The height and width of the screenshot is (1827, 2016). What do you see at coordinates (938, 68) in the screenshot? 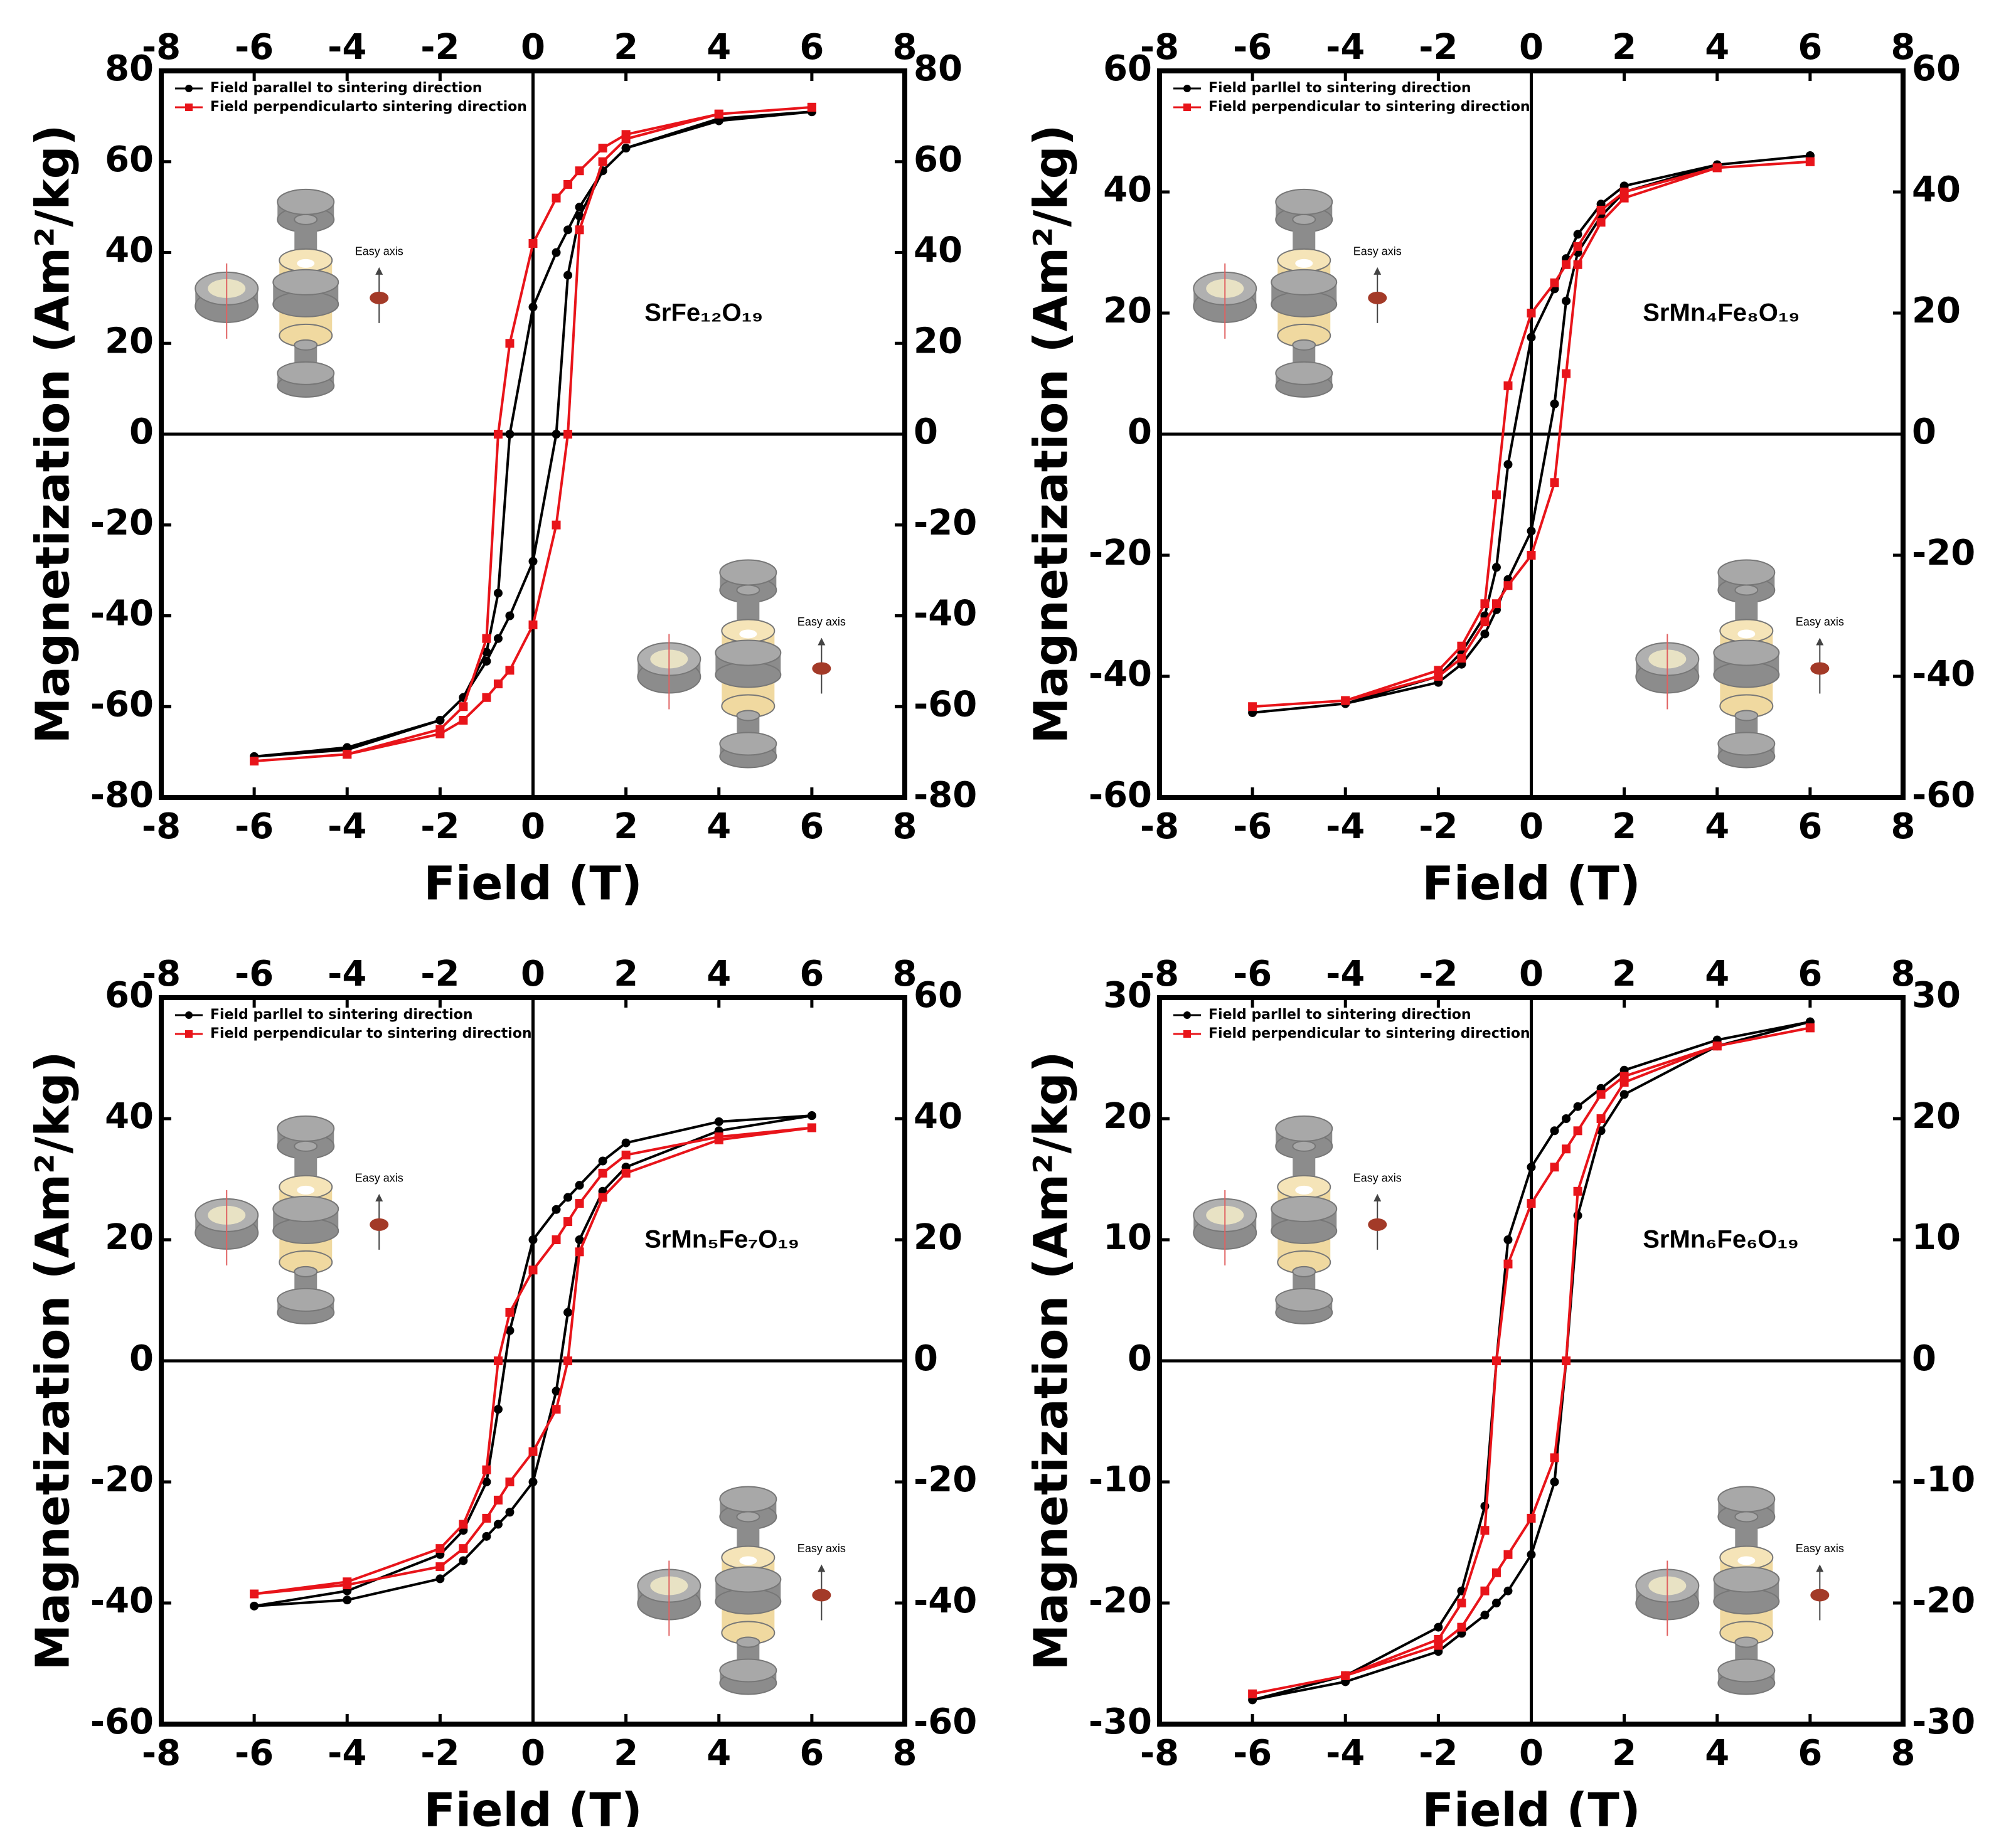
I see `y-tick-label-right: 80` at bounding box center [938, 68].